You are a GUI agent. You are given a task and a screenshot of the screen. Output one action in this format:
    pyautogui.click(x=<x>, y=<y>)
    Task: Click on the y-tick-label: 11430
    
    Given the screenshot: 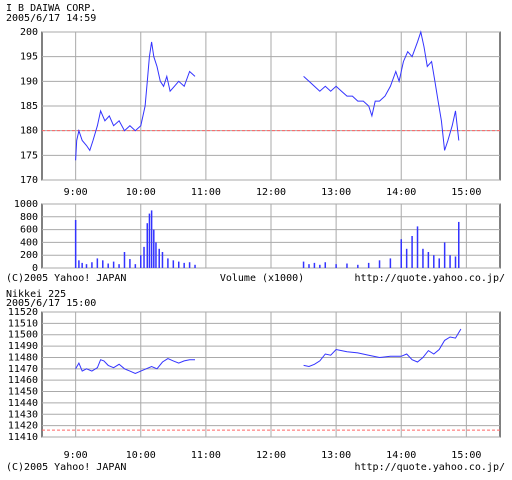 What is the action you would take?
    pyautogui.click(x=23, y=414)
    